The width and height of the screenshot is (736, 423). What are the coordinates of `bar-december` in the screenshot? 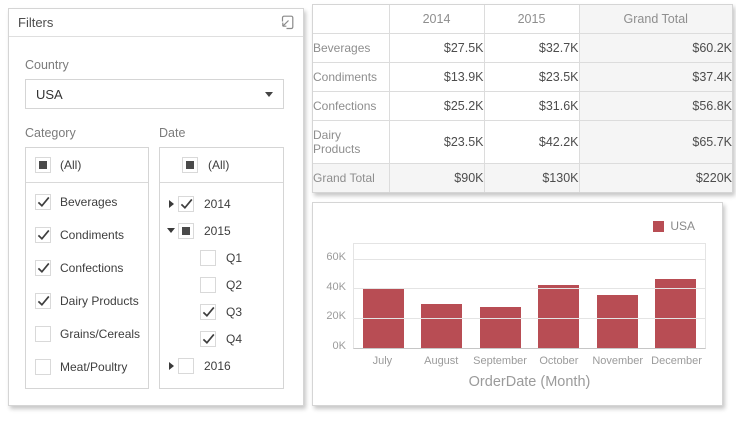 It's located at (676, 313).